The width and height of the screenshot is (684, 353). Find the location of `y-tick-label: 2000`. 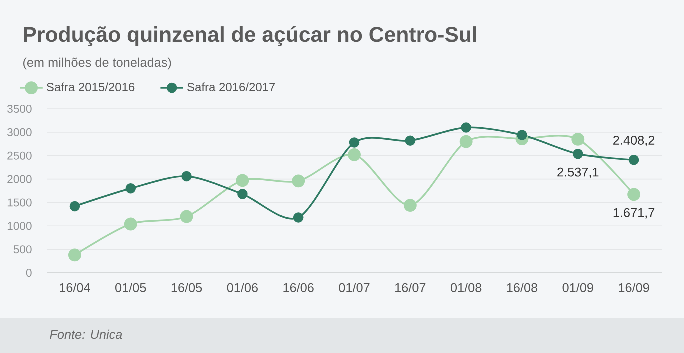

y-tick-label: 2000 is located at coordinates (20, 179).